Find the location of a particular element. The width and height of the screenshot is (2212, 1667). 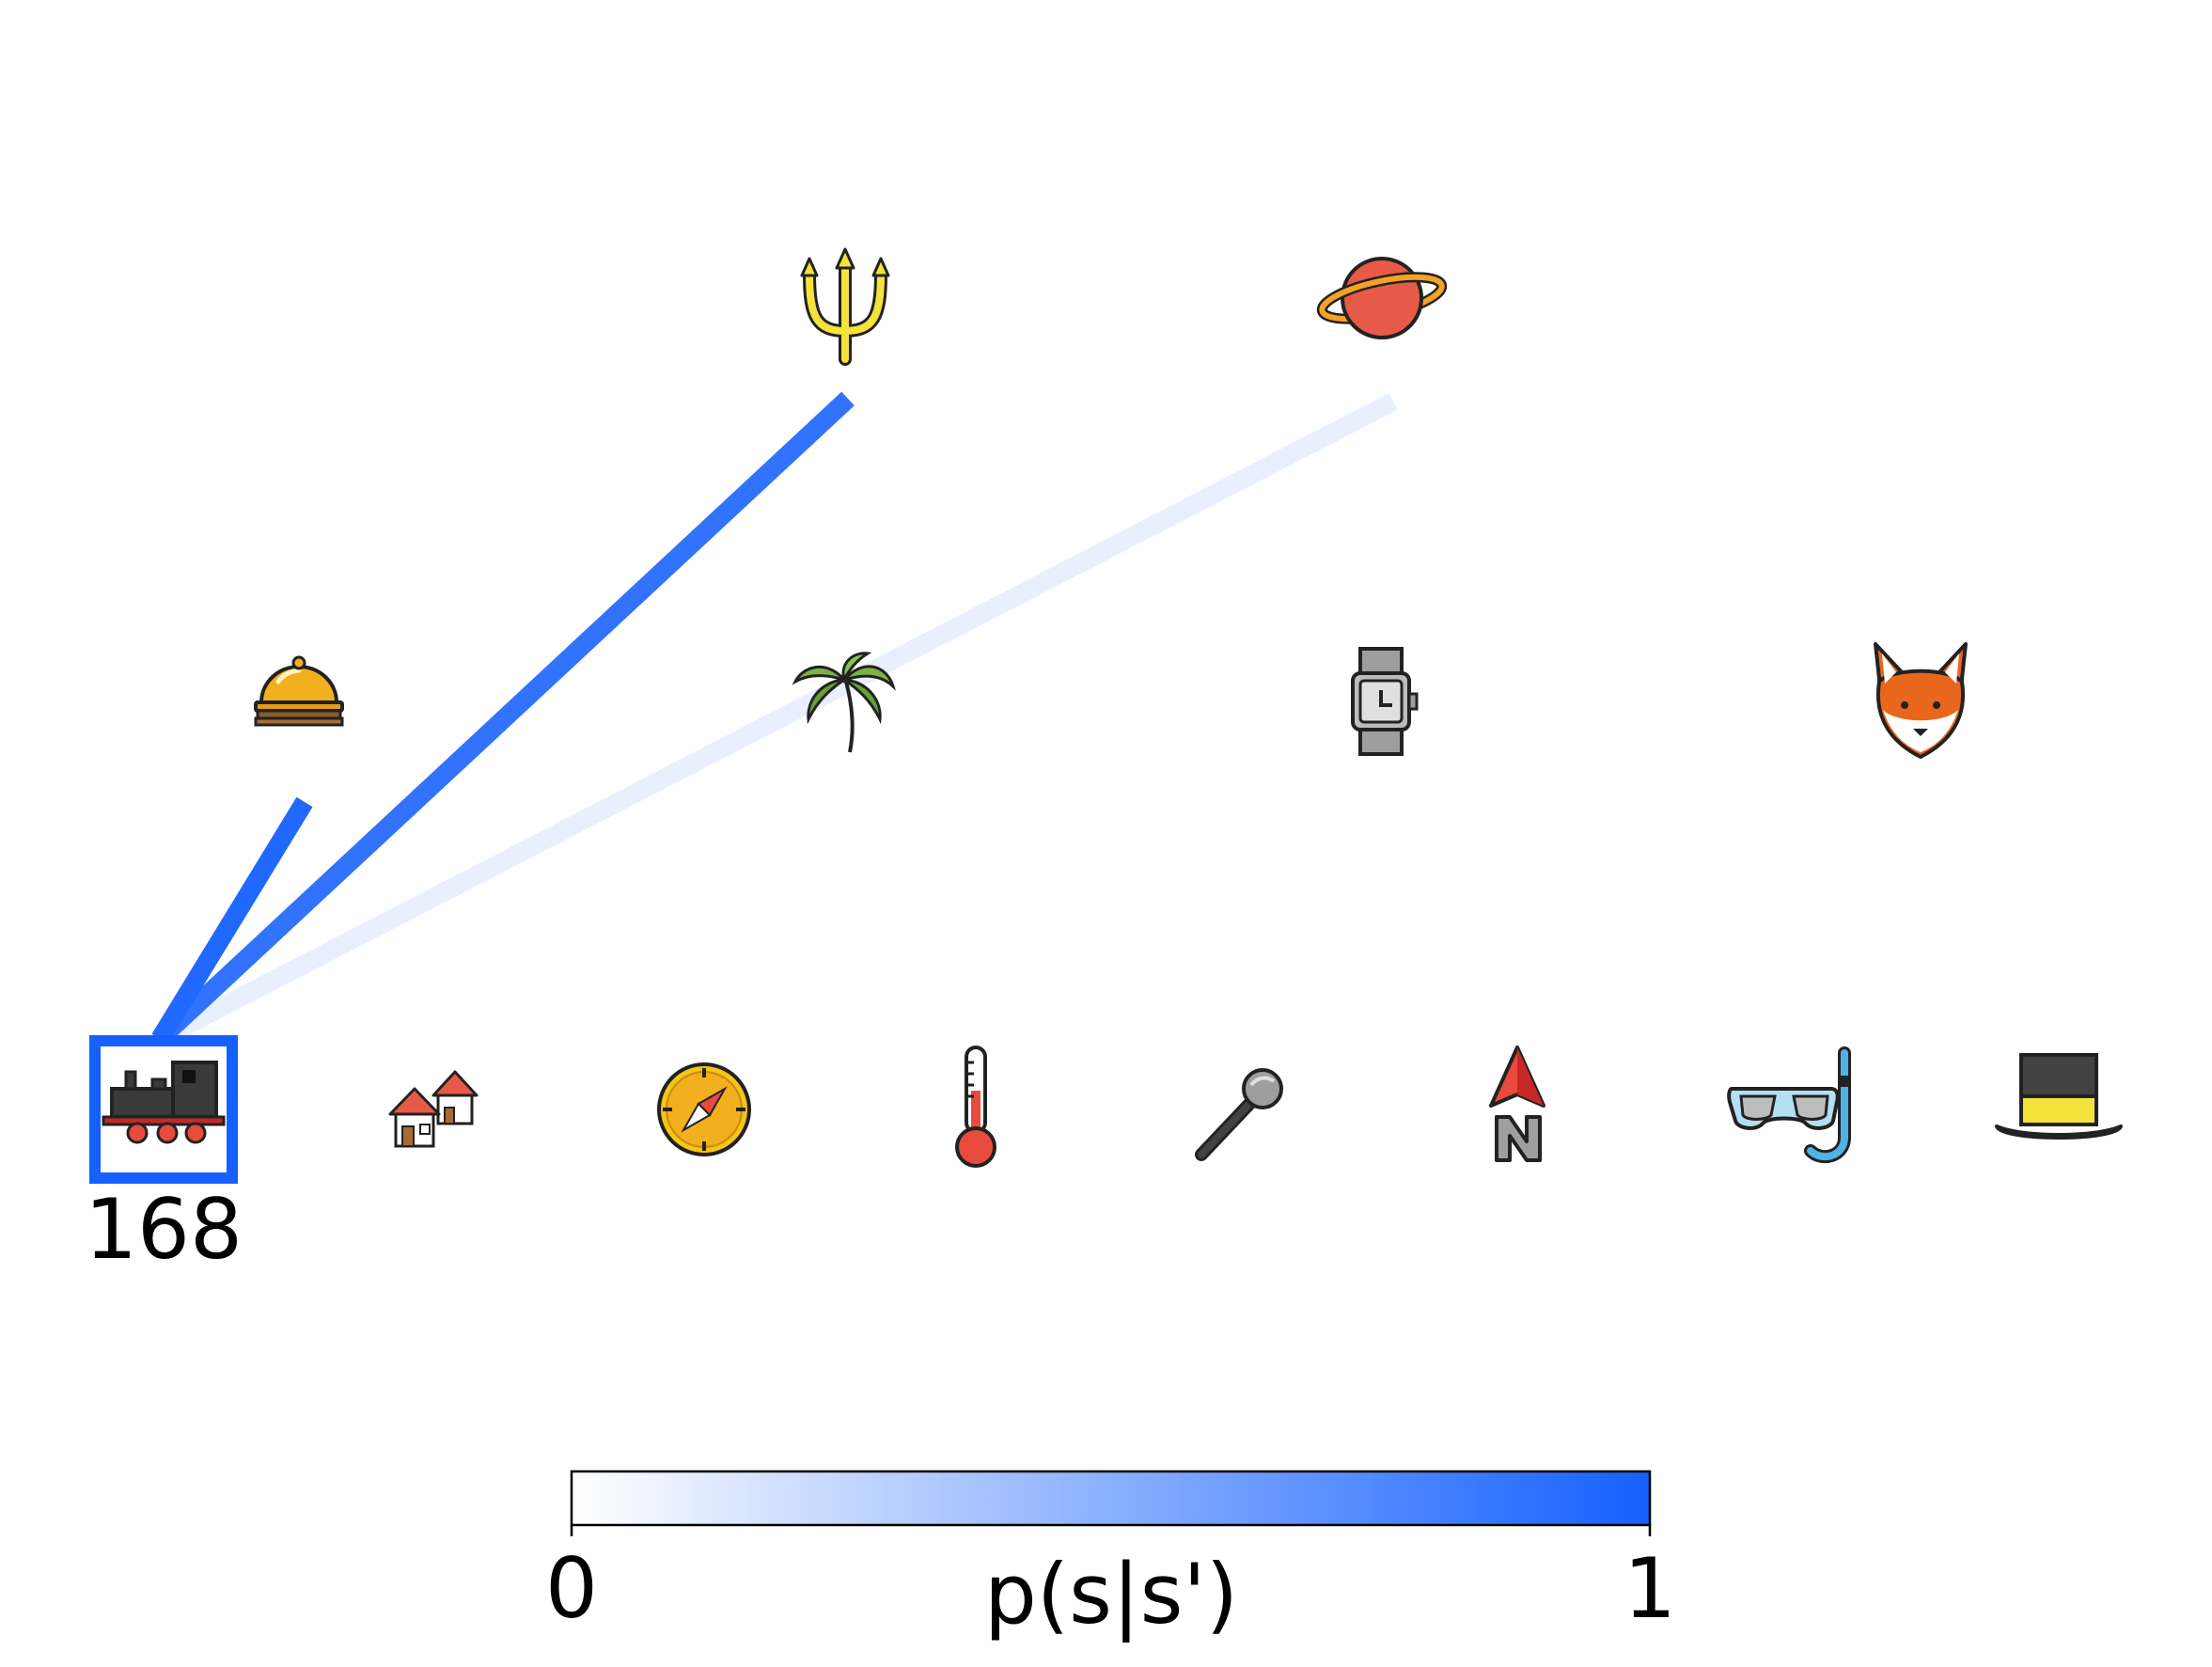

trident-icon is located at coordinates (845, 306).